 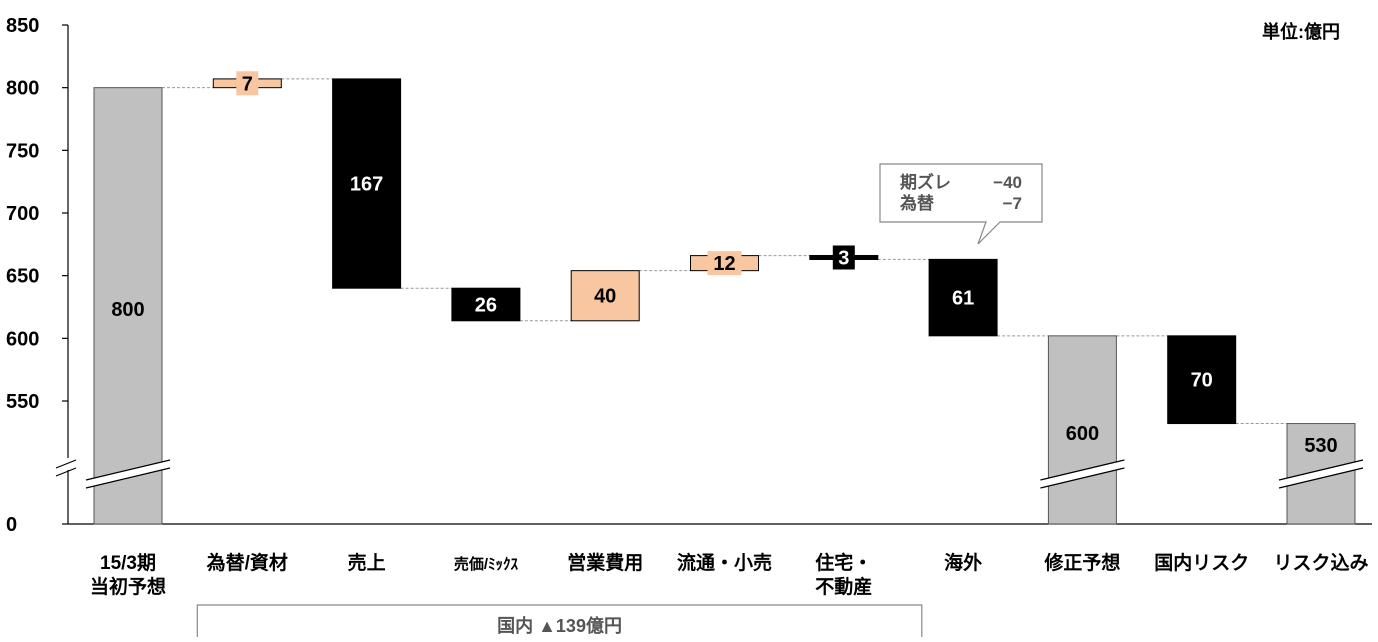 I want to click on category-label: 15/3期, so click(x=128, y=563).